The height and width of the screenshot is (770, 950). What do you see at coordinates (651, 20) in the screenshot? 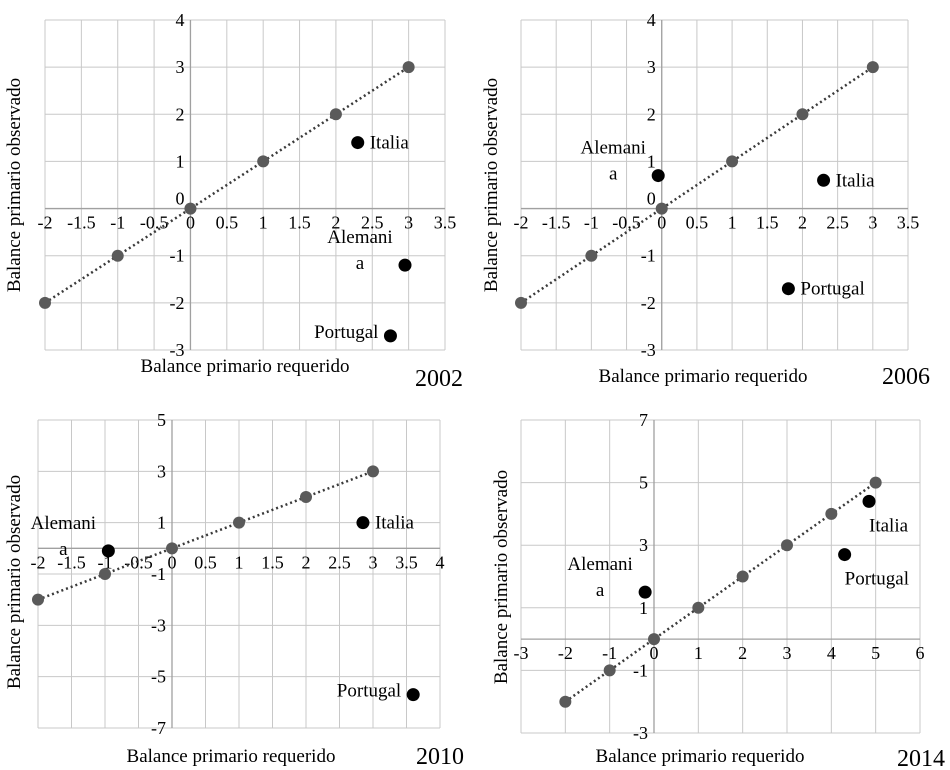
I see `y-tick-label: 4` at bounding box center [651, 20].